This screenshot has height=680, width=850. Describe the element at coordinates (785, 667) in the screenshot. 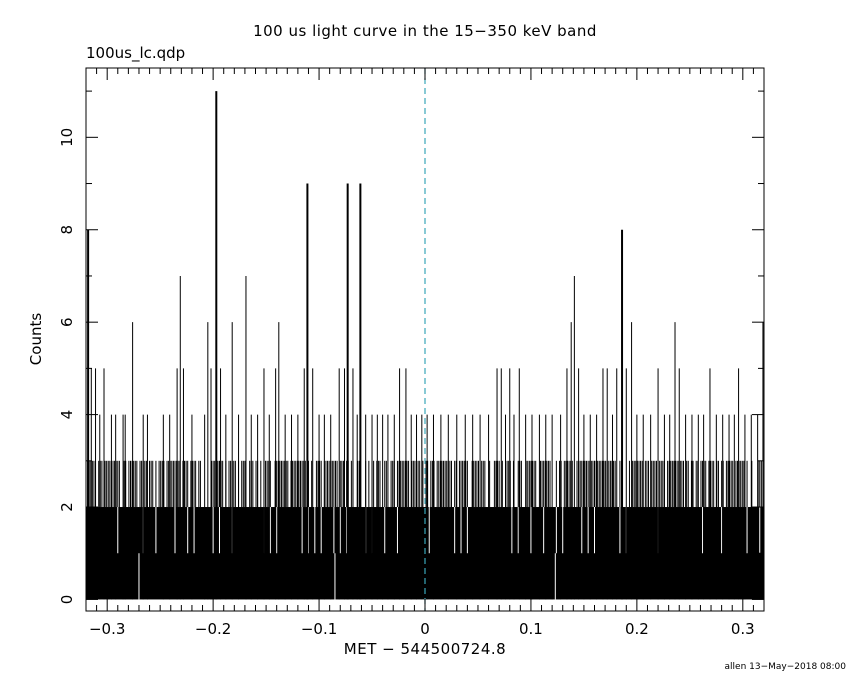

I see `footer-credit: allen 13−May−2018 08:00` at that location.